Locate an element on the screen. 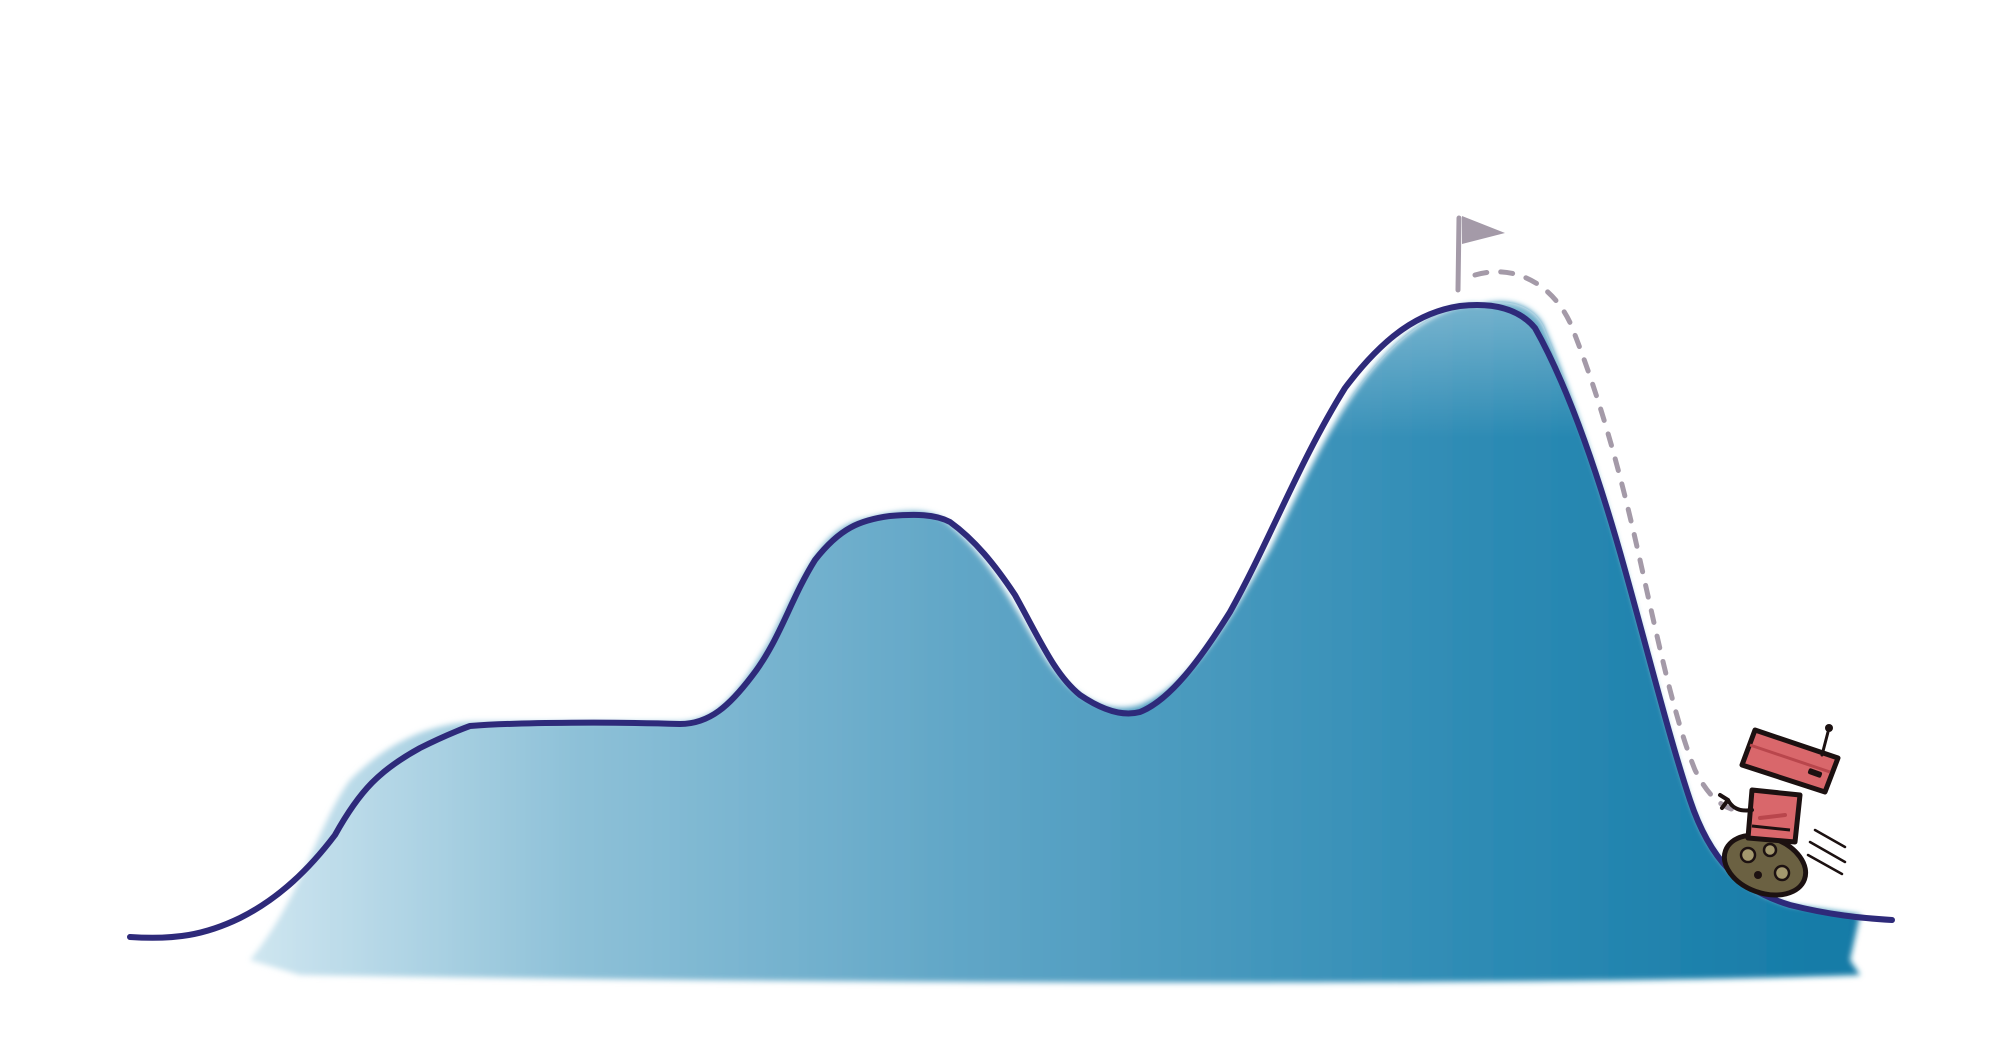 The height and width of the screenshot is (1057, 2000). robot-tread is located at coordinates (1765, 865).